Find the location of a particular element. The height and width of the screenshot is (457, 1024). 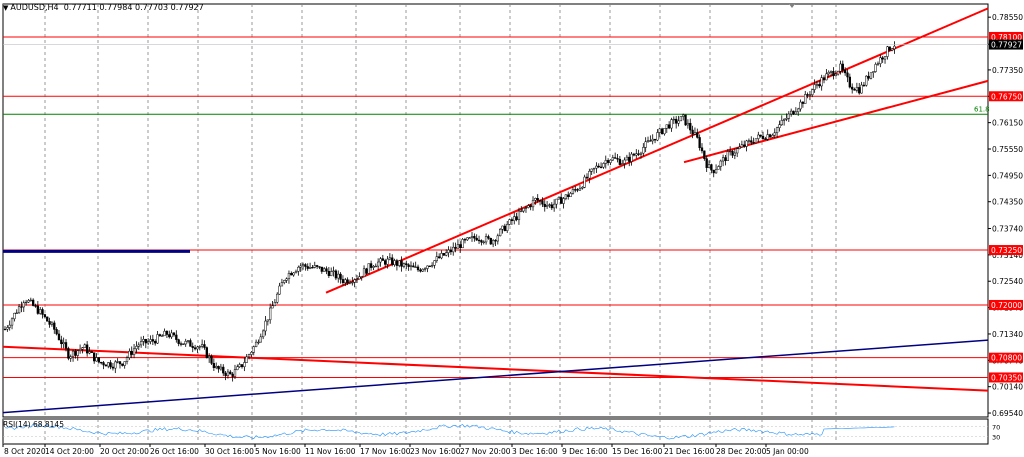

x-tick-label: 23 Nov 16:00 is located at coordinates (435, 451).